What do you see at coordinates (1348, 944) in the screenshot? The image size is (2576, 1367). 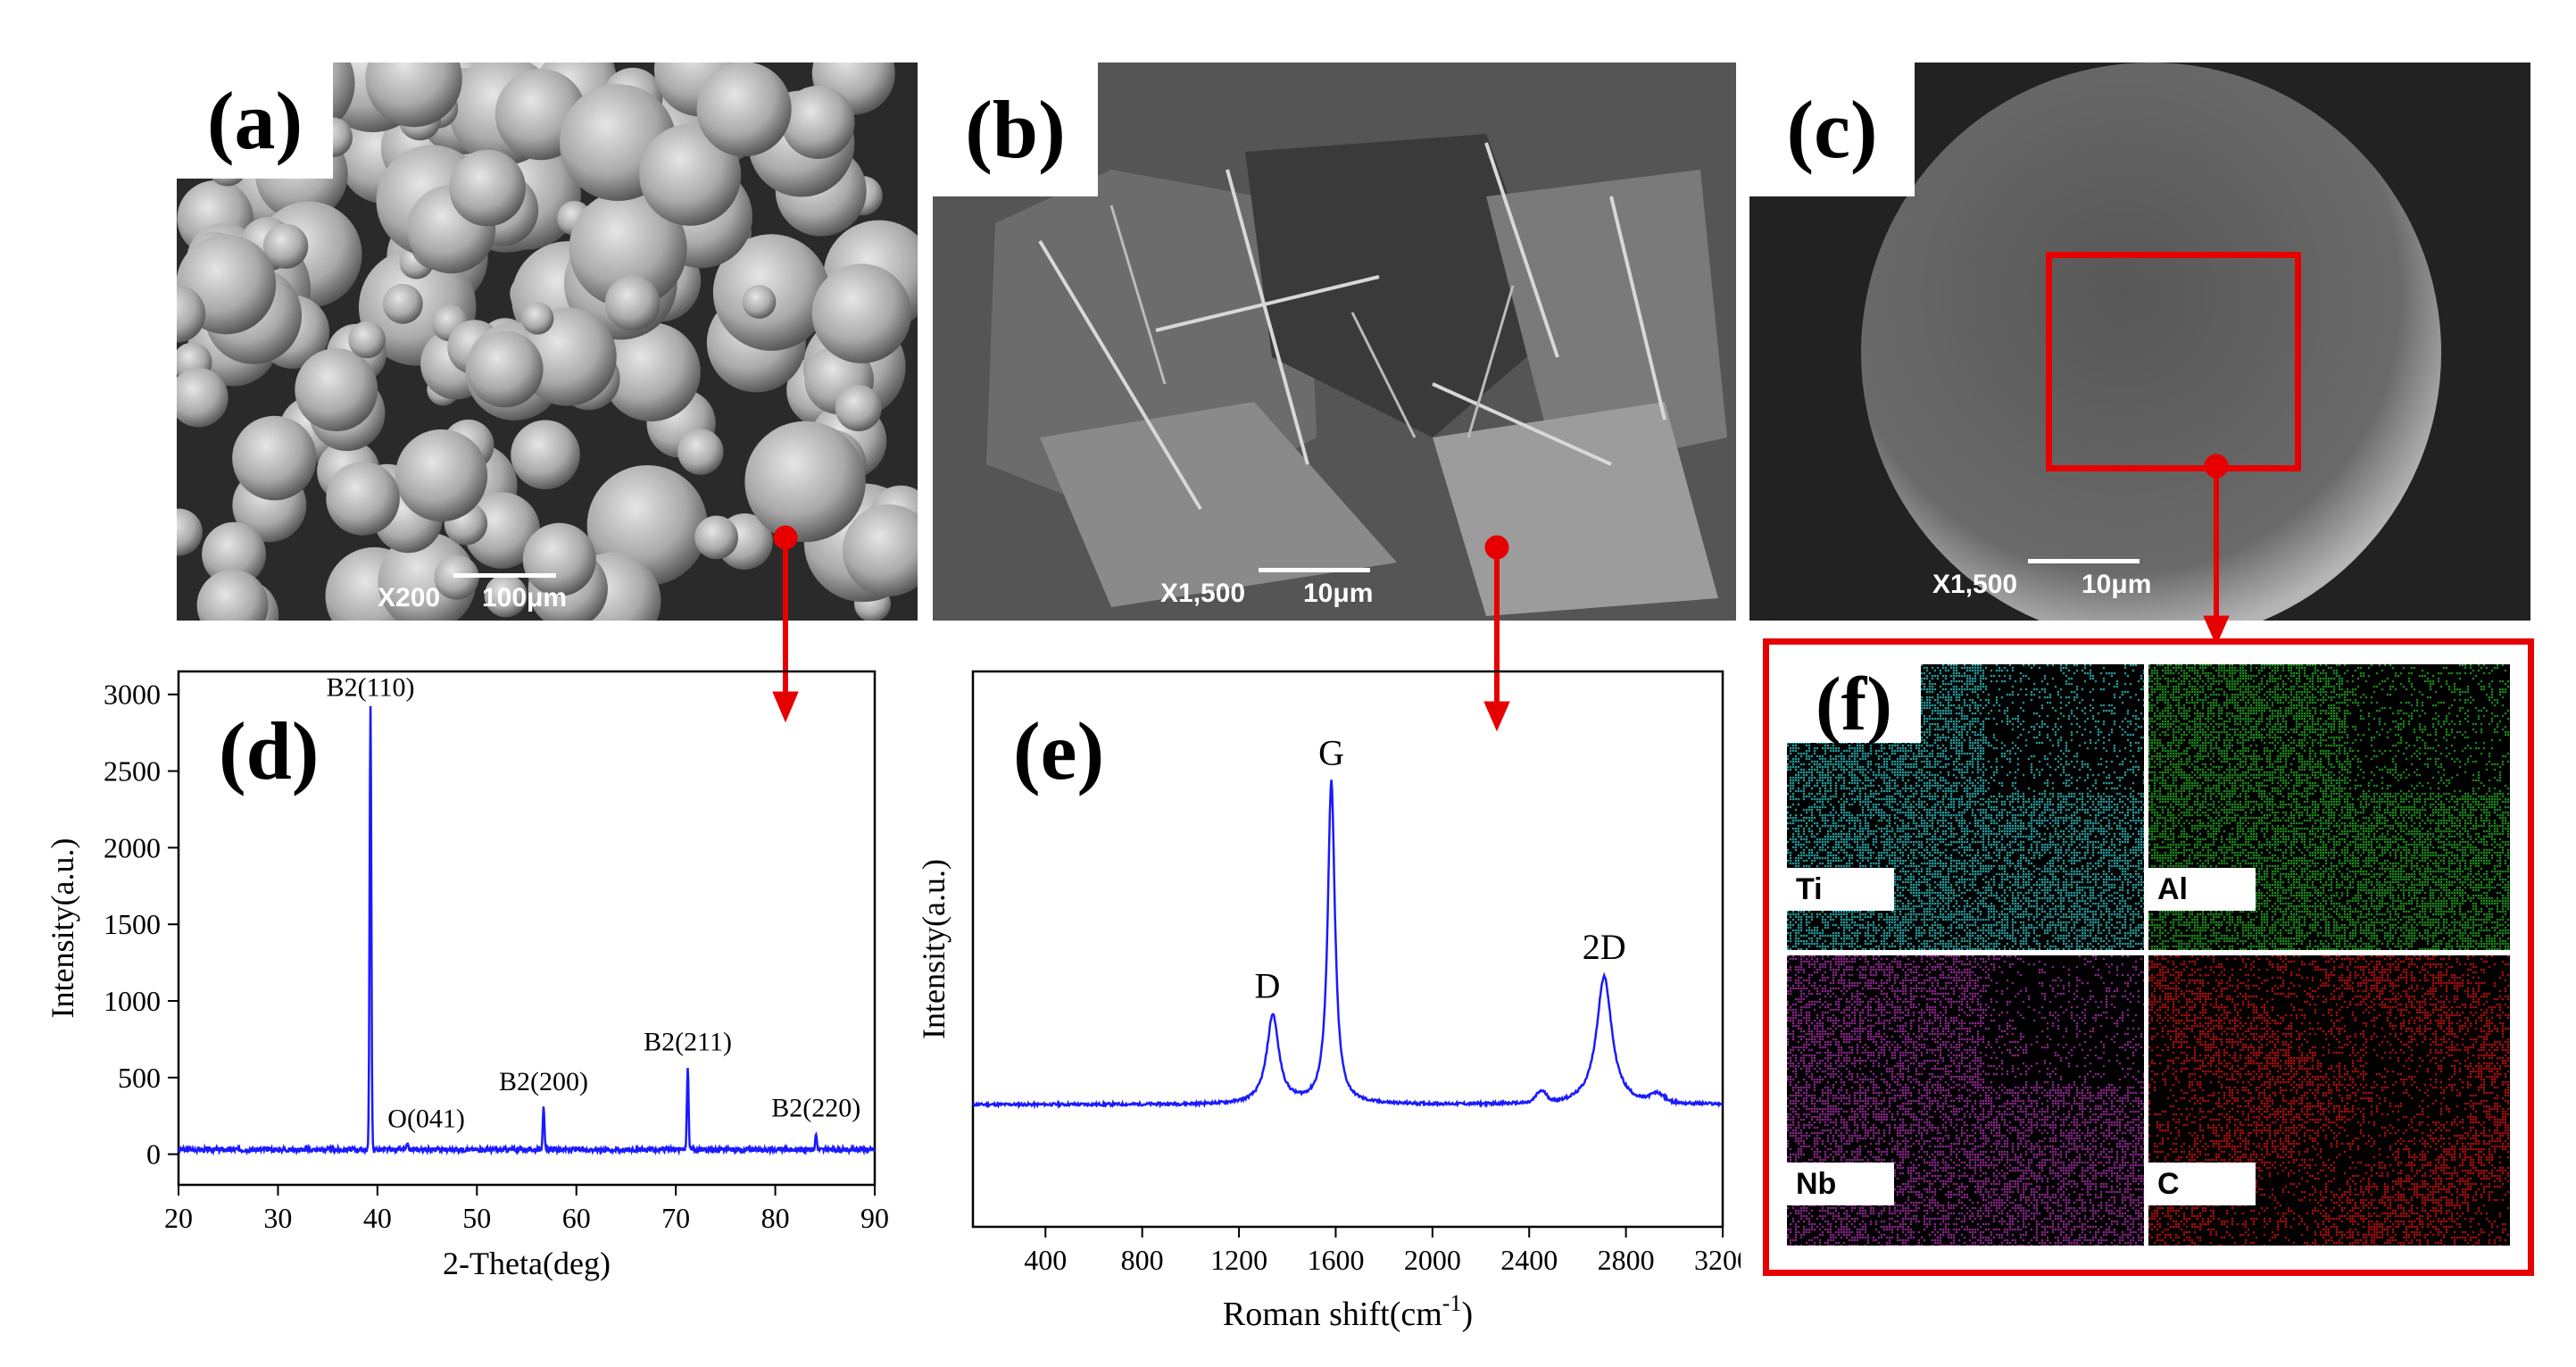 I see `raman-series-line` at bounding box center [1348, 944].